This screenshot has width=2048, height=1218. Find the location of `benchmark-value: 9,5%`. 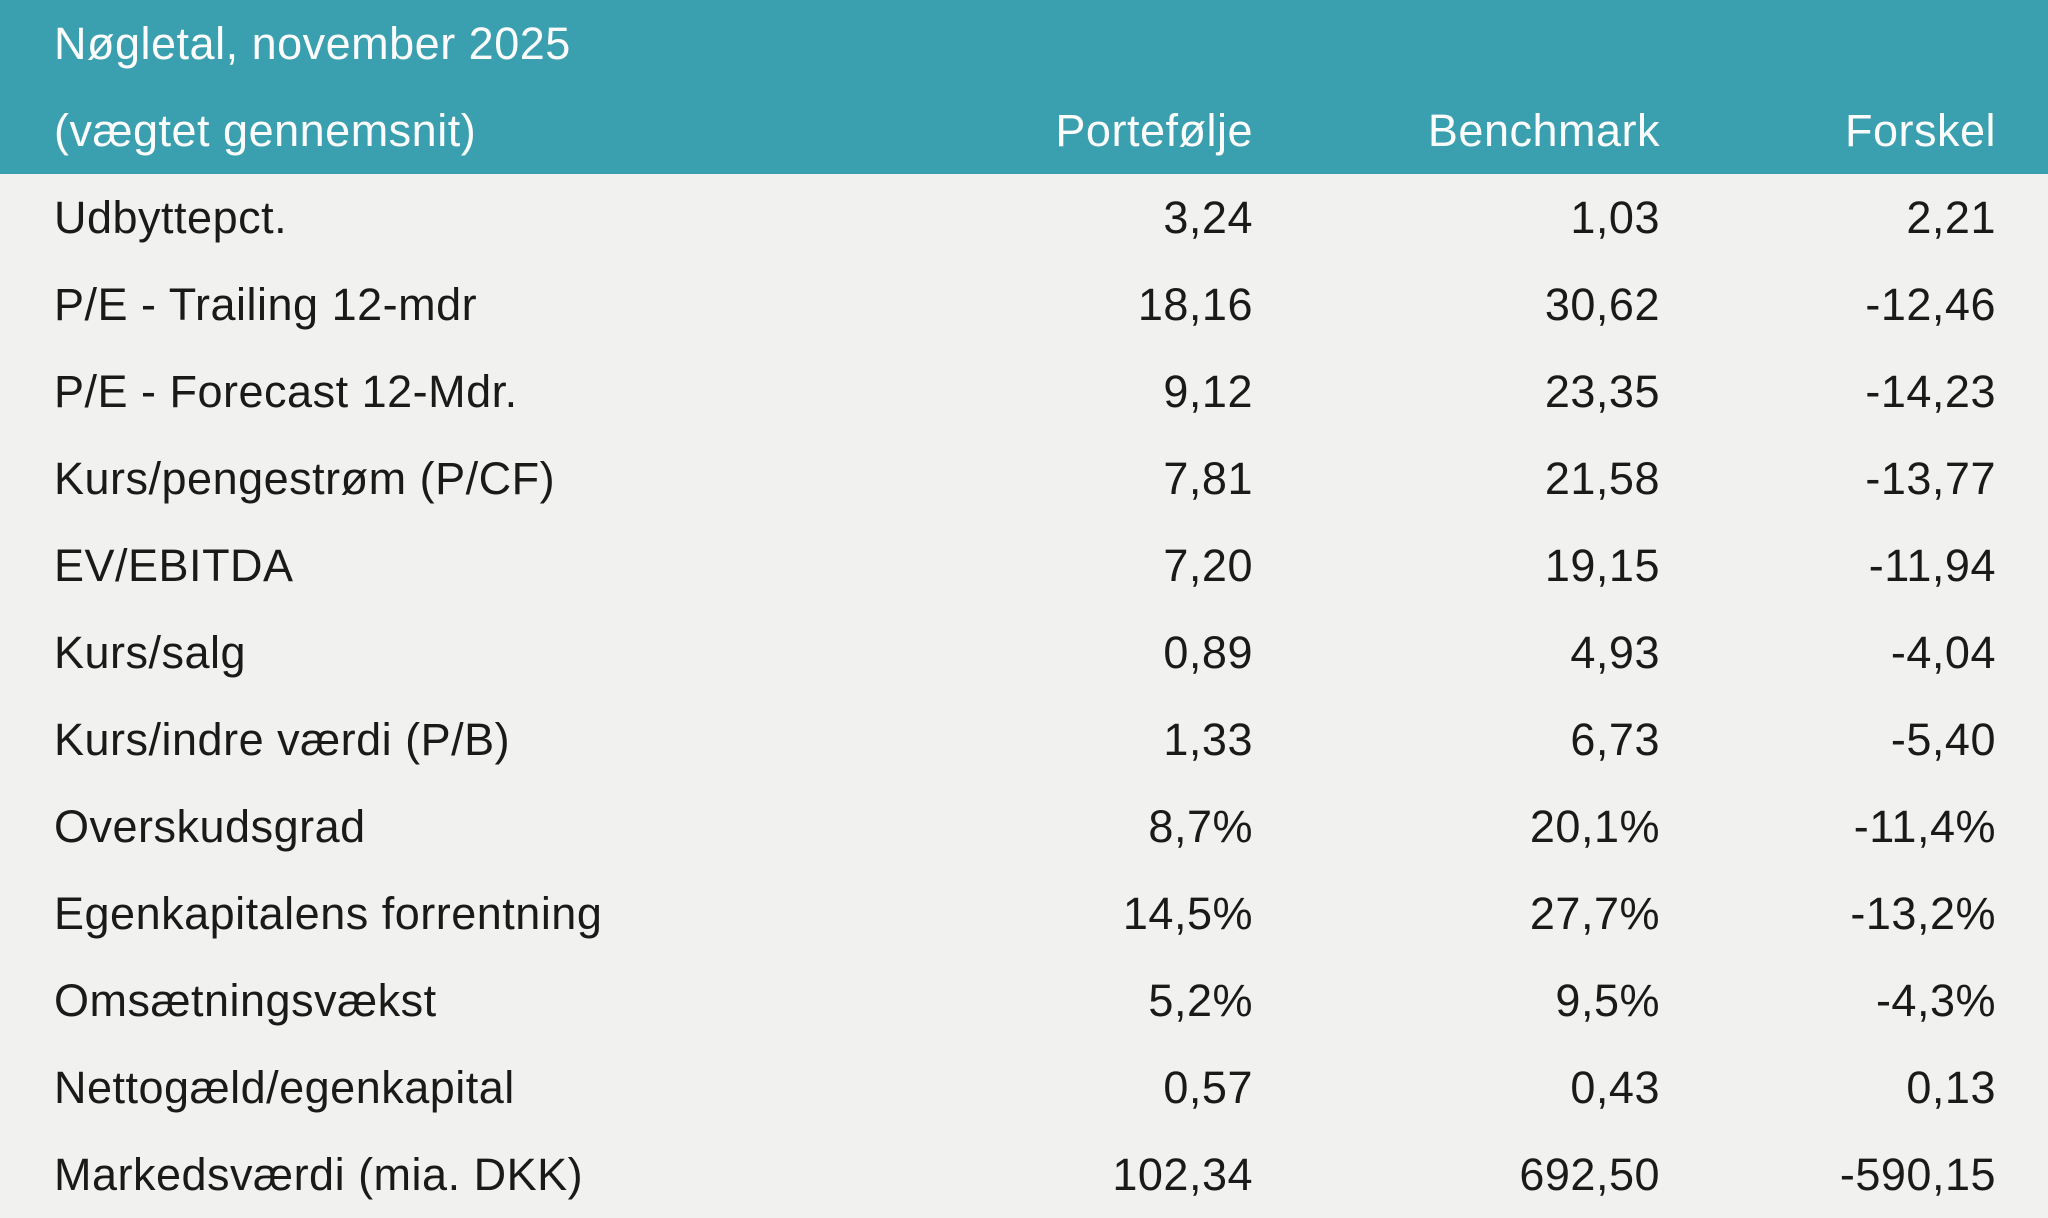

benchmark-value: 9,5% is located at coordinates (1607, 1000).